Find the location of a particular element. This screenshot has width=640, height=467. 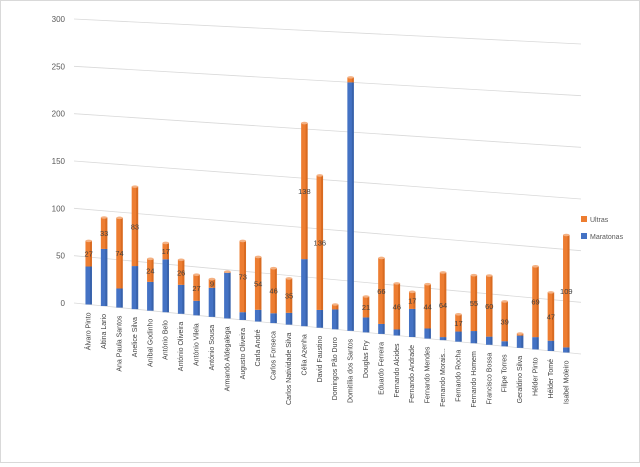

x-tick-label: Geraldino Silva is located at coordinates (520, 380).